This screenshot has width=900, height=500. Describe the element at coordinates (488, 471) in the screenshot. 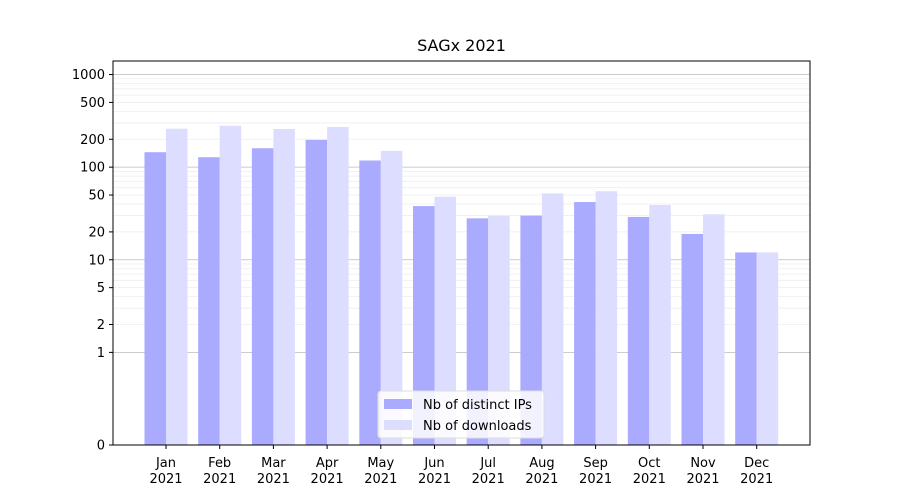

I see `x-tick-label: Jul 2021` at that location.